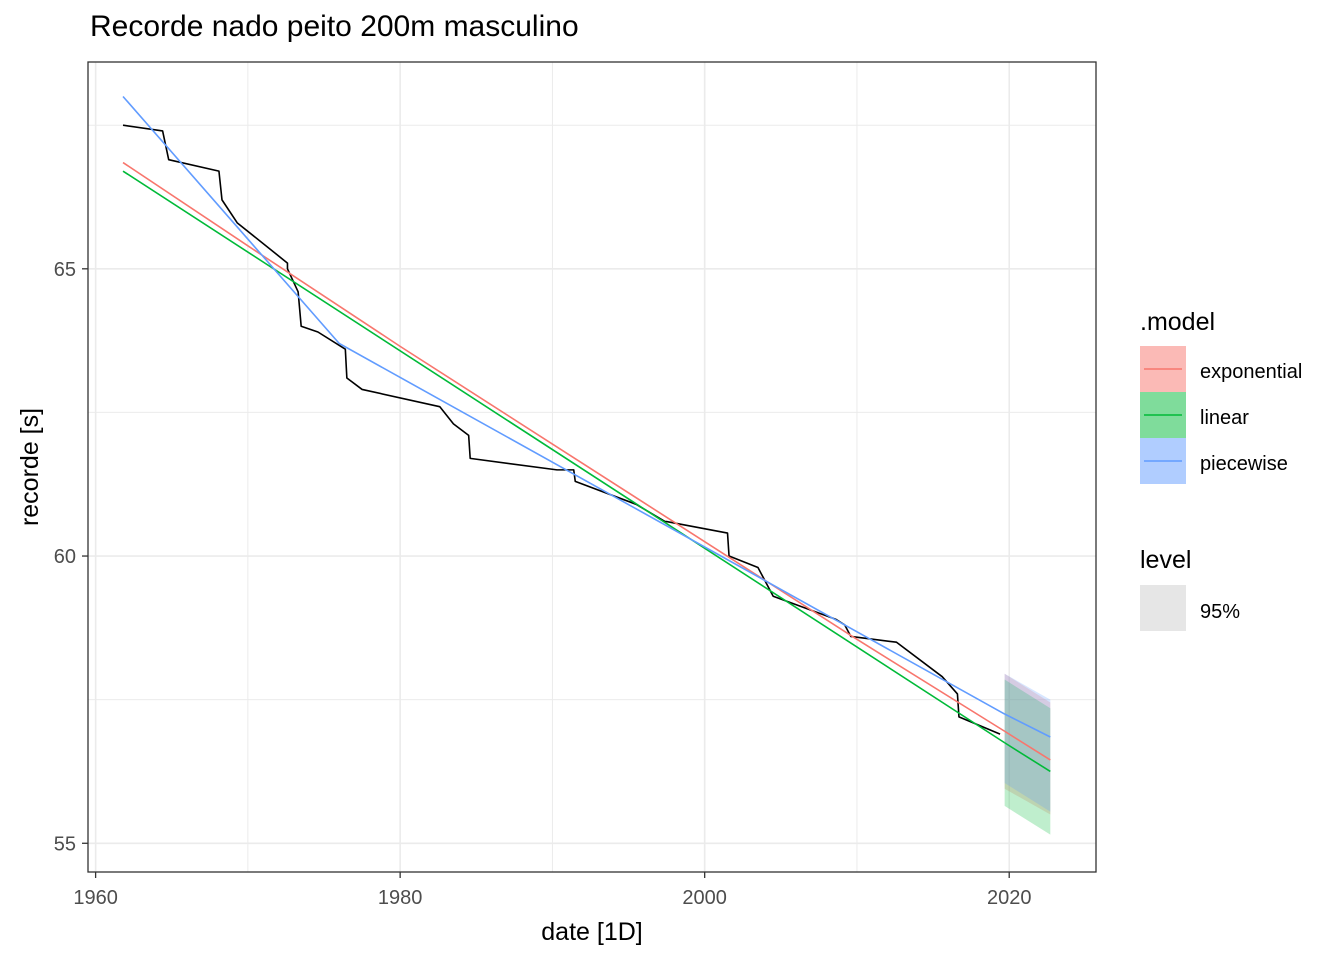  What do you see at coordinates (1244, 464) in the screenshot?
I see `legend-label-piecewise: piecewise` at bounding box center [1244, 464].